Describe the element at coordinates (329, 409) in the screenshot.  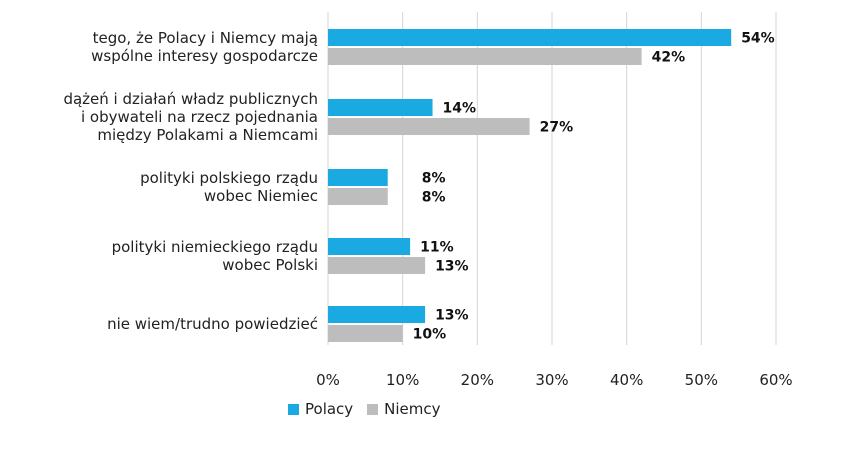
I see `legend-label-polacy: Polacy` at that location.